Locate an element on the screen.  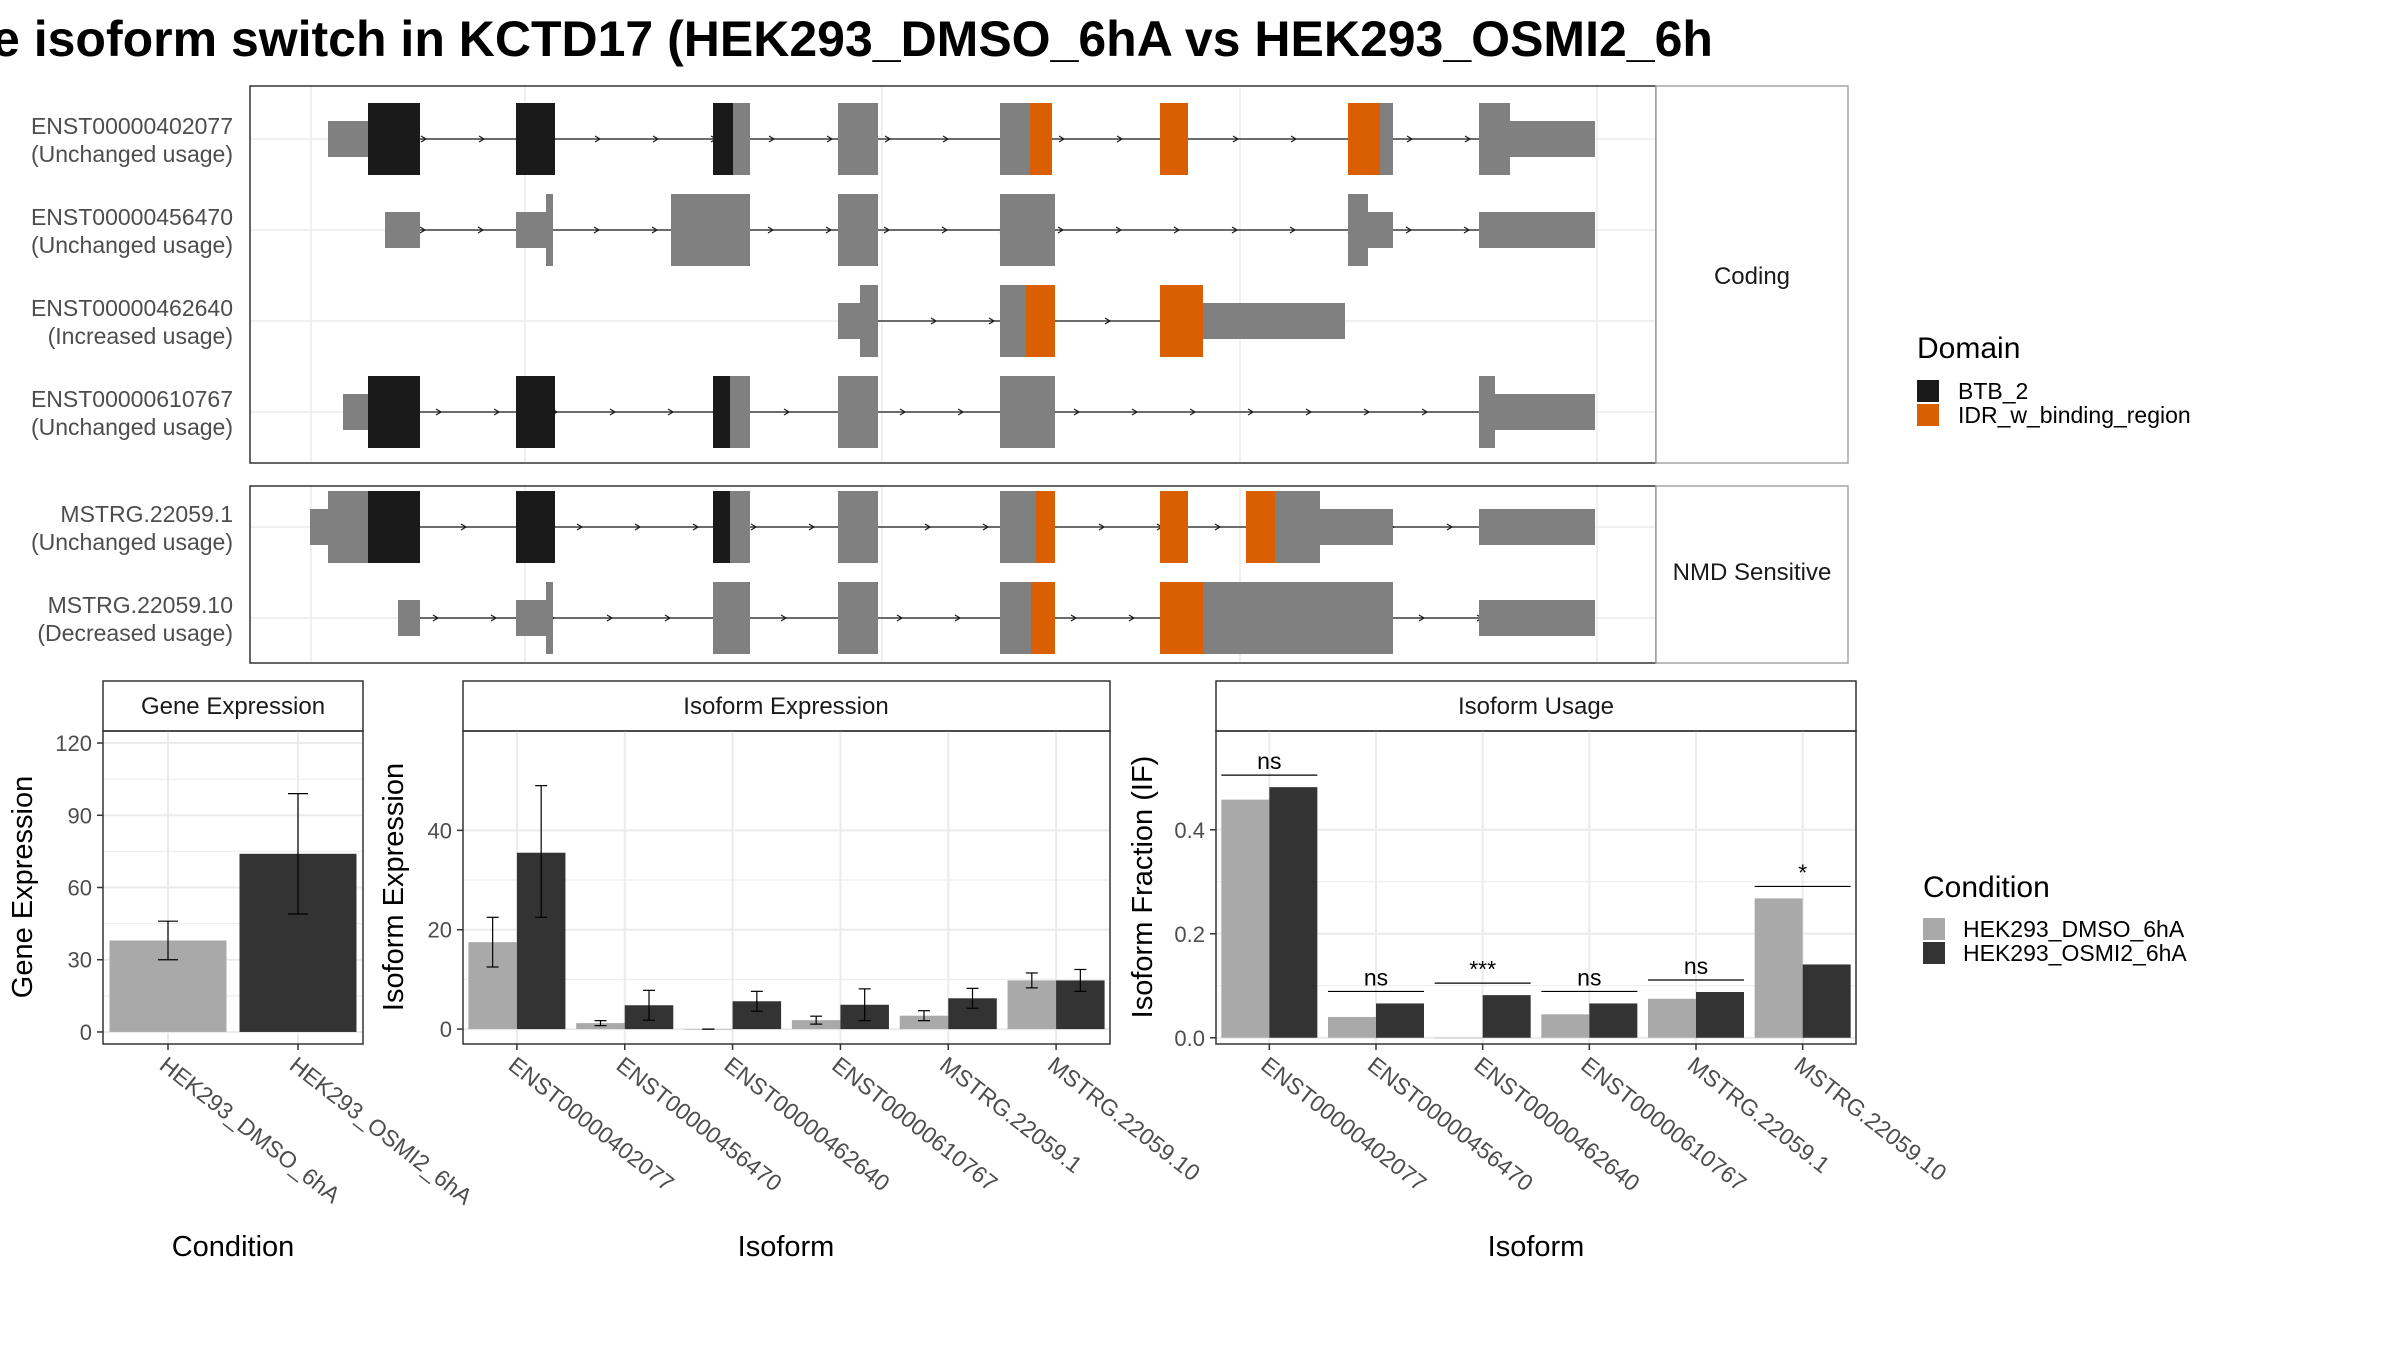
isoform-expression-xlabel: Isoform is located at coordinates (786, 1247).